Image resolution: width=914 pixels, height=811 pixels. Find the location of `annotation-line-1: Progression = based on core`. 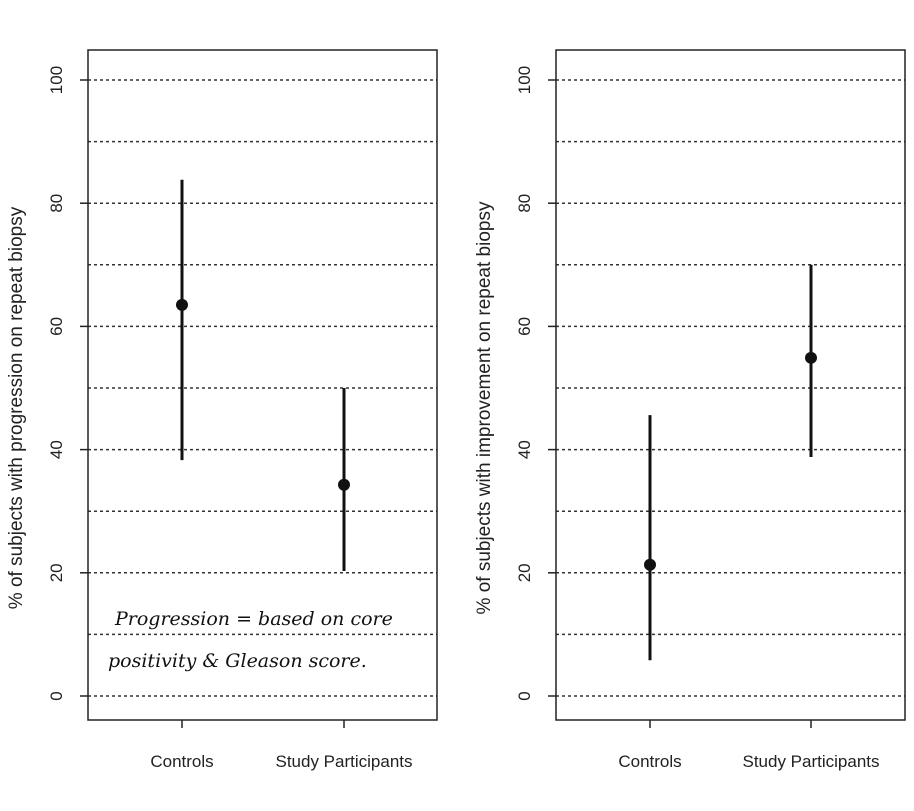

annotation-line-1: Progression = based on core is located at coordinates (253, 619).